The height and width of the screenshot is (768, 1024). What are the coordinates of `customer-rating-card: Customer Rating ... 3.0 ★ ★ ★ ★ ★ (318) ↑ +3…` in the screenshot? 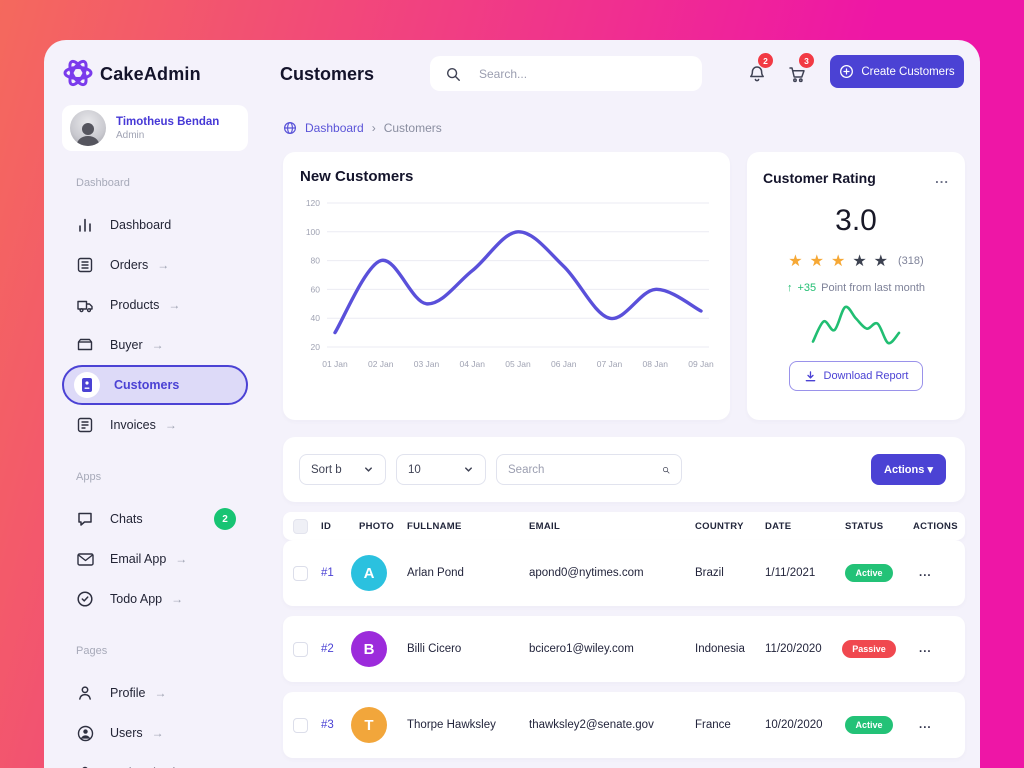 It's located at (856, 286).